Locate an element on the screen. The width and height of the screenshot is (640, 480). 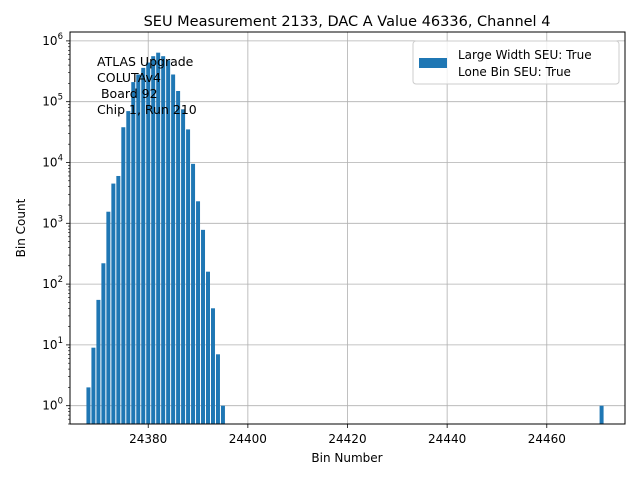
annotation-line: Chip 1, Run 210 is located at coordinates (147, 109).